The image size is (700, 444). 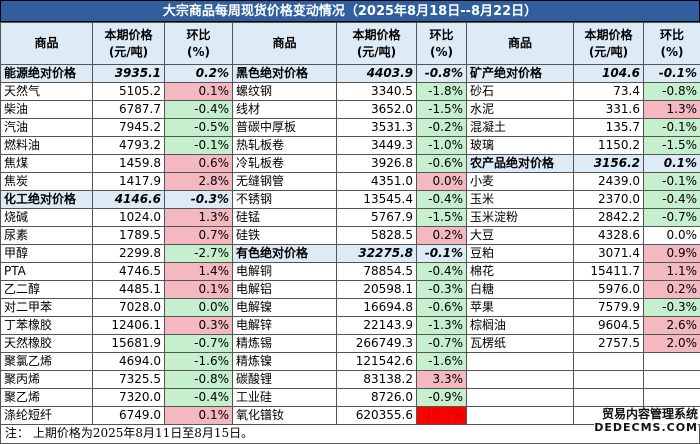 I want to click on price-cell: 6787.7, so click(x=128, y=109).